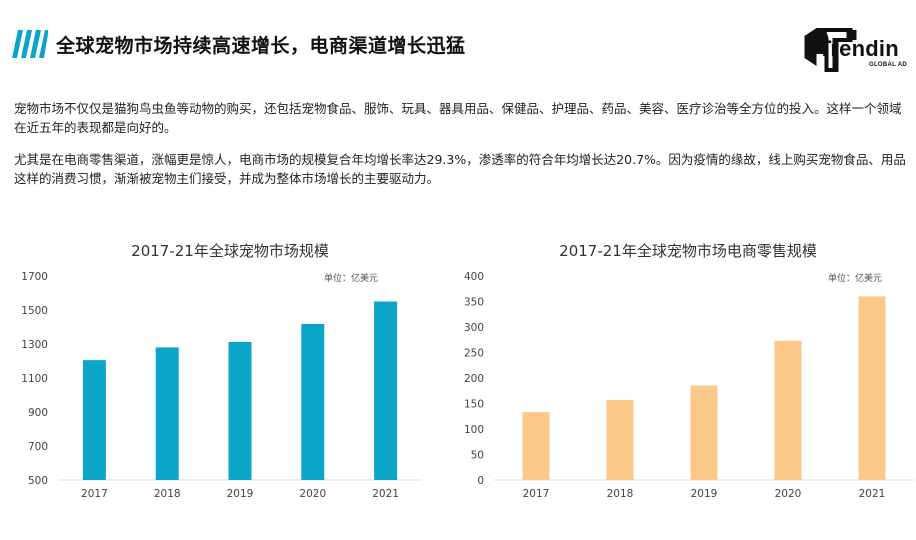 The height and width of the screenshot is (540, 916). I want to click on y-tick-label: 1100, so click(34, 379).